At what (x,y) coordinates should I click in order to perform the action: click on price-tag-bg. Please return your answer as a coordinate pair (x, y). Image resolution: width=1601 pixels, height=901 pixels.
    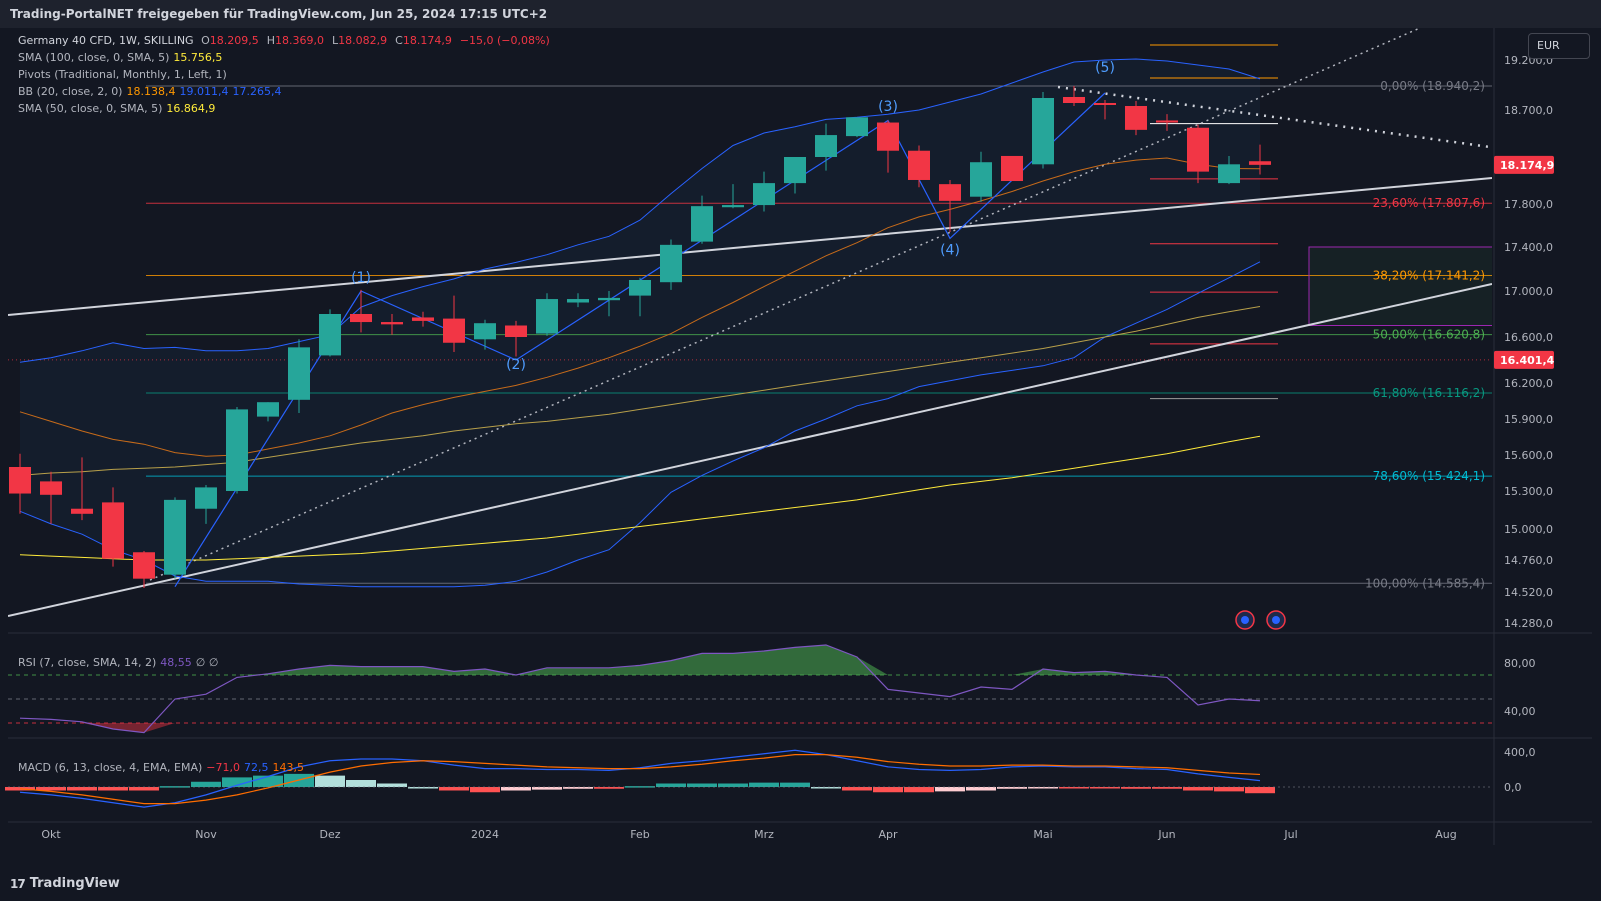
    Looking at the image, I should click on (1524, 164).